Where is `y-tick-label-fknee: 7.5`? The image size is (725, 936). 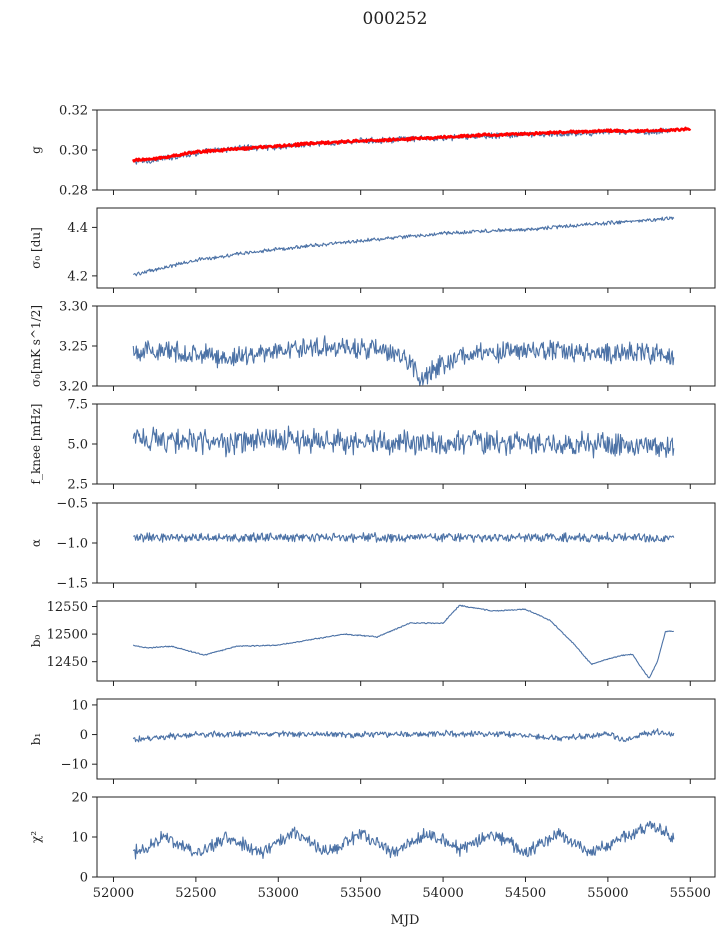
y-tick-label-fknee: 7.5 is located at coordinates (77, 405).